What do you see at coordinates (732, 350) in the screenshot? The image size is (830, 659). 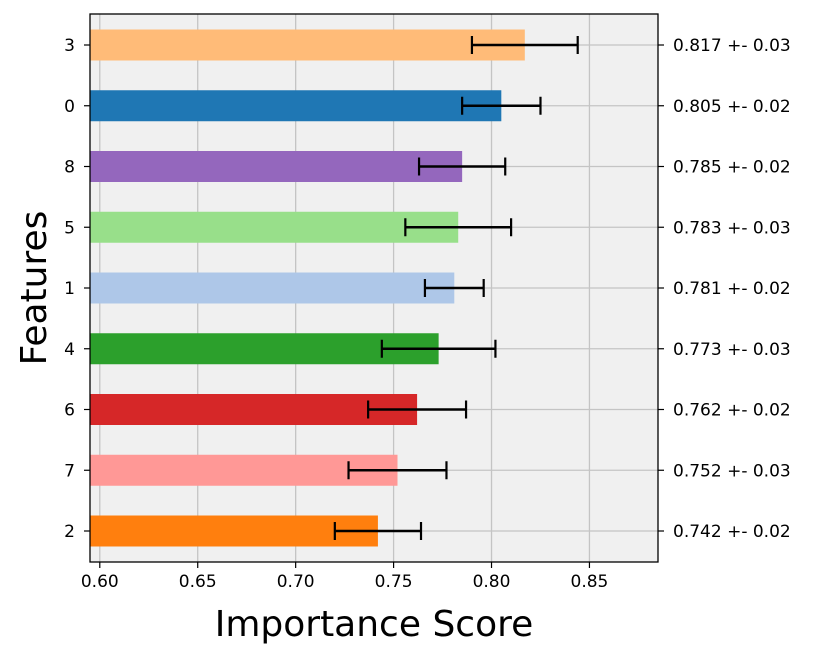 I see `value-label: 0.773 +- 0.03` at bounding box center [732, 350].